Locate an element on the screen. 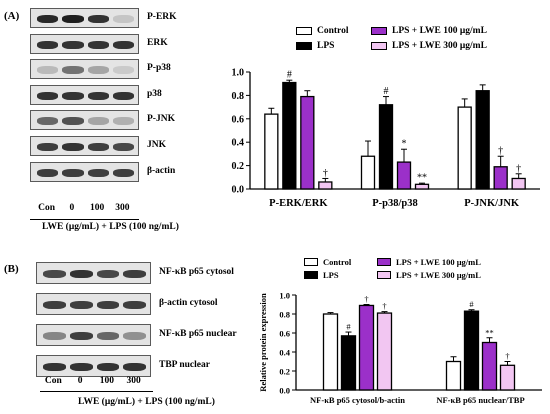 Image resolution: width=550 pixels, height=414 pixels. blot-label-erk: ERK is located at coordinates (157, 42).